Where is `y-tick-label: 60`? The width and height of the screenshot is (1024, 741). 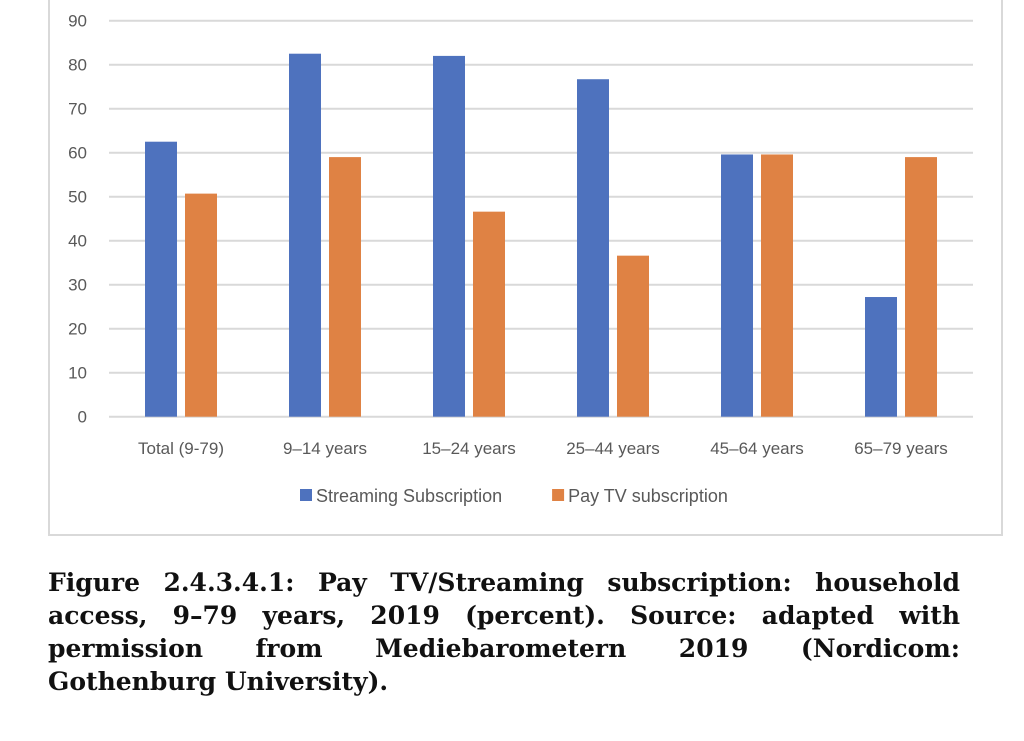
y-tick-label: 60 is located at coordinates (77, 153).